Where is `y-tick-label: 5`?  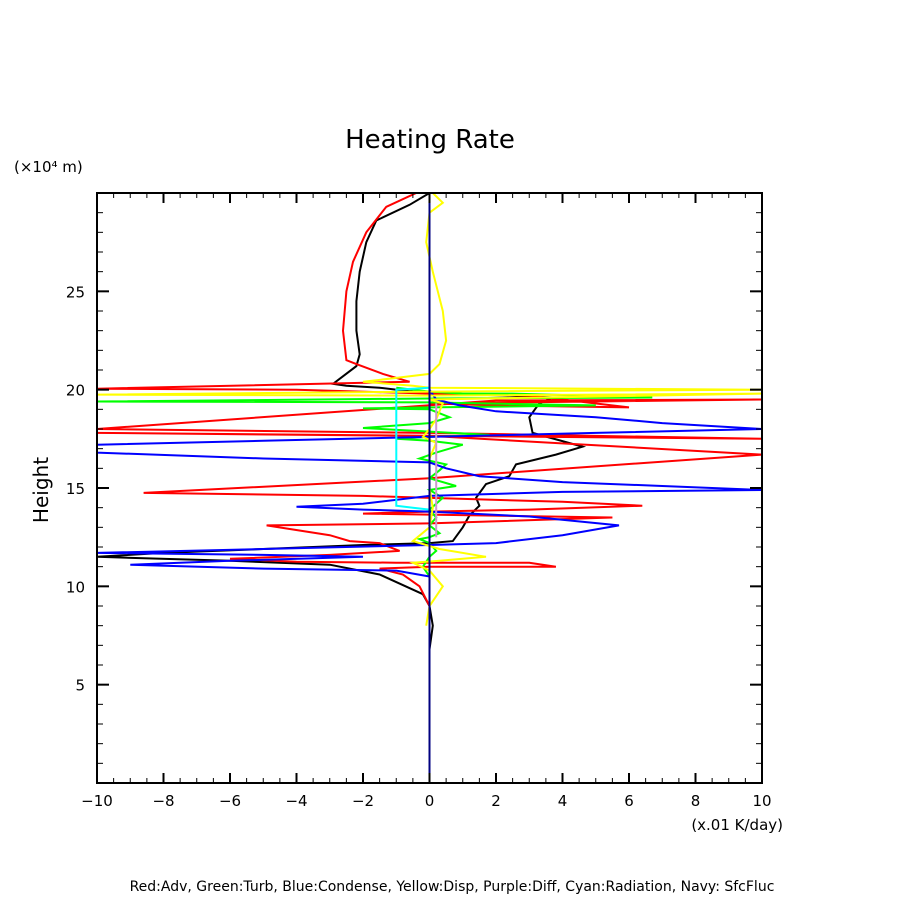
y-tick-label: 5 is located at coordinates (80, 686).